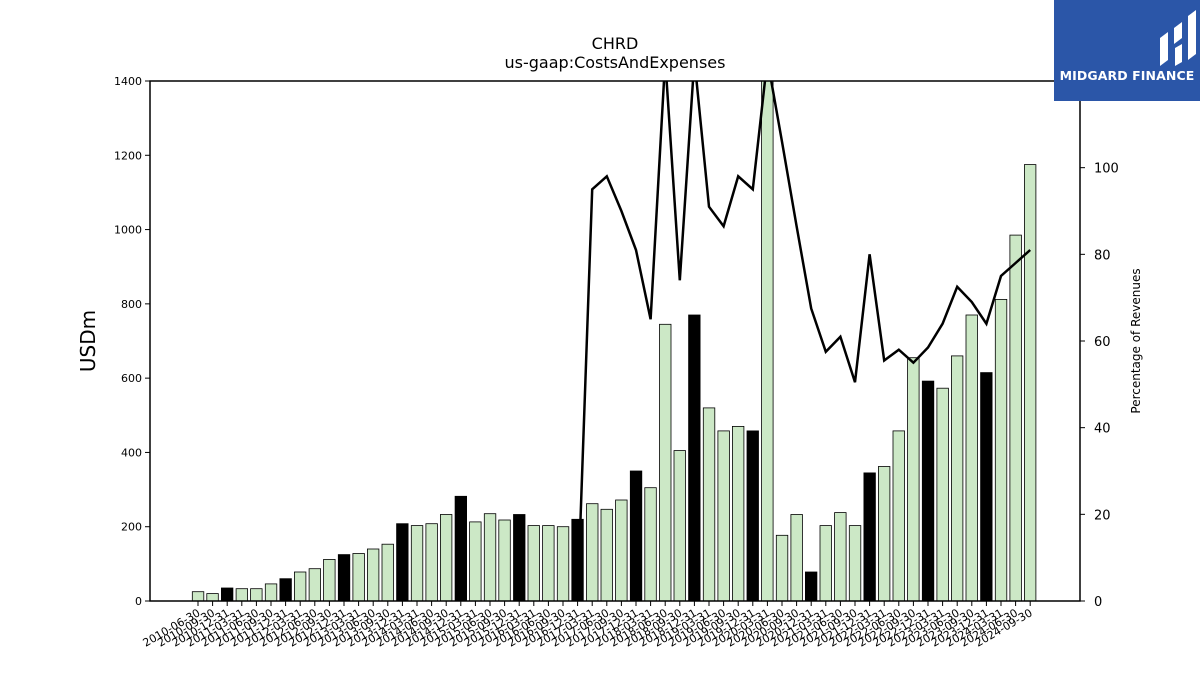 This screenshot has width=1200, height=675. I want to click on y2-tick-label: 60, so click(1102, 342).